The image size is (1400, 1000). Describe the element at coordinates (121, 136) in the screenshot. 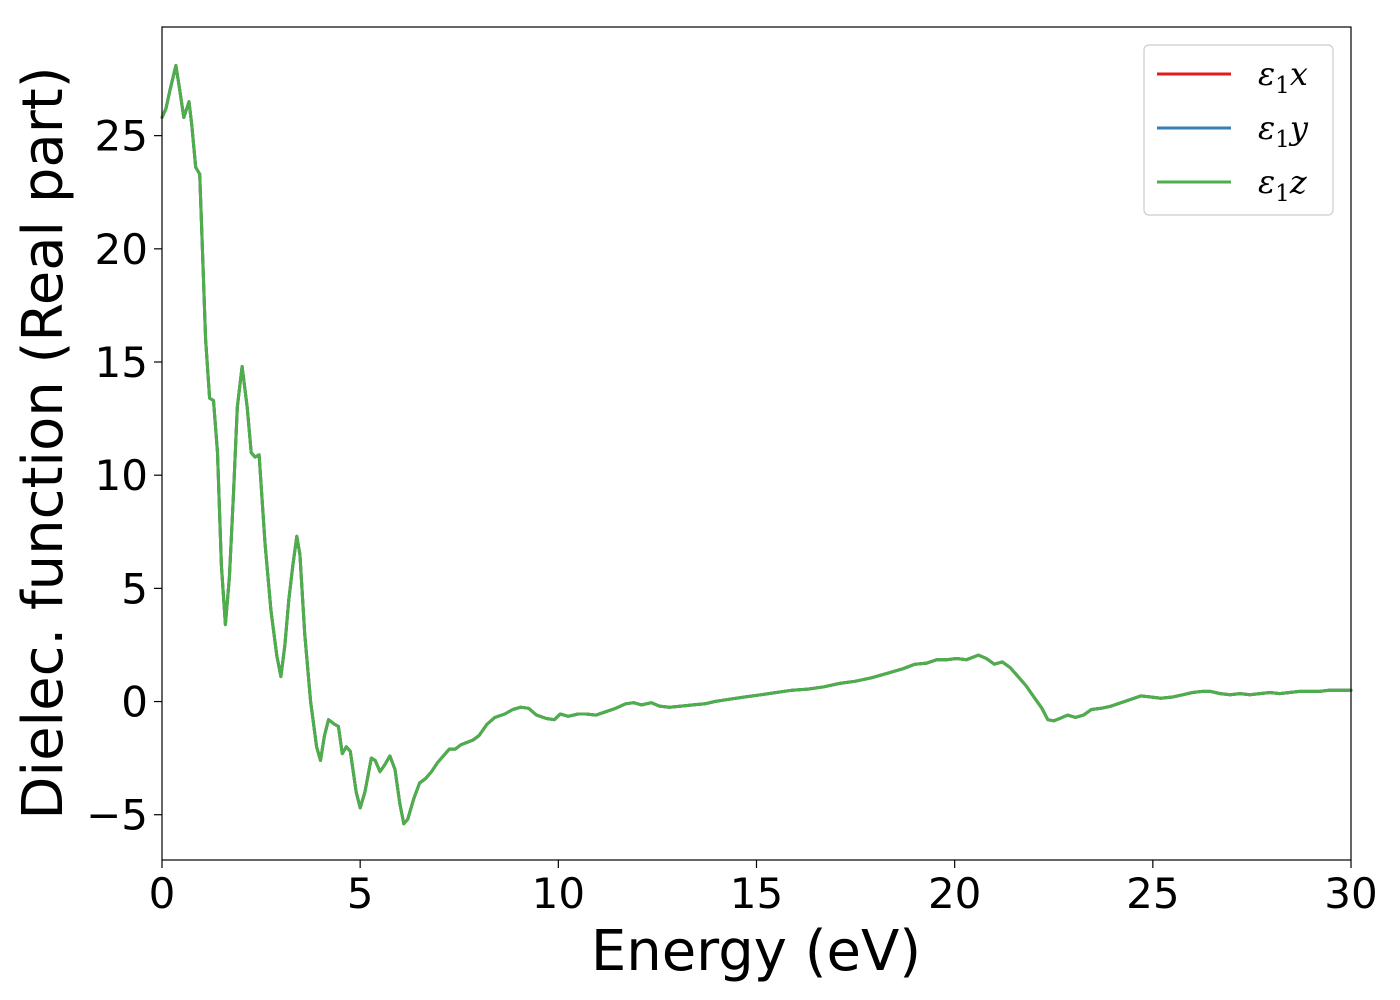

I see `y-tick-label: 25` at that location.